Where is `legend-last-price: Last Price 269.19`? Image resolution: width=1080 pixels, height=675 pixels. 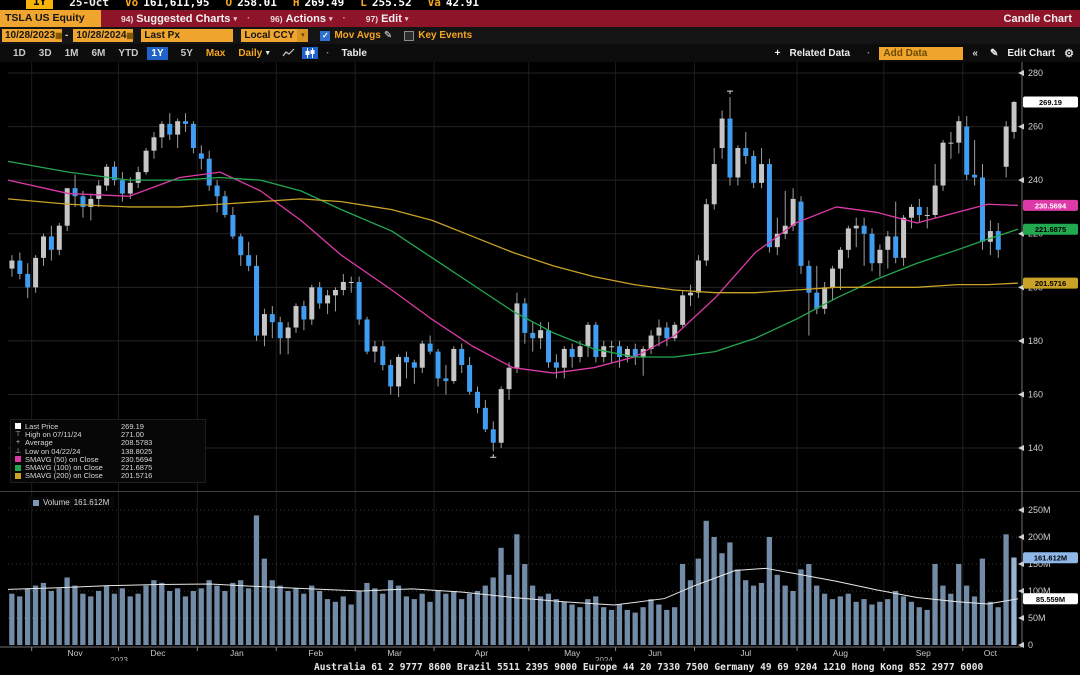
legend-last-price: Last Price 269.19 is located at coordinates (108, 426).